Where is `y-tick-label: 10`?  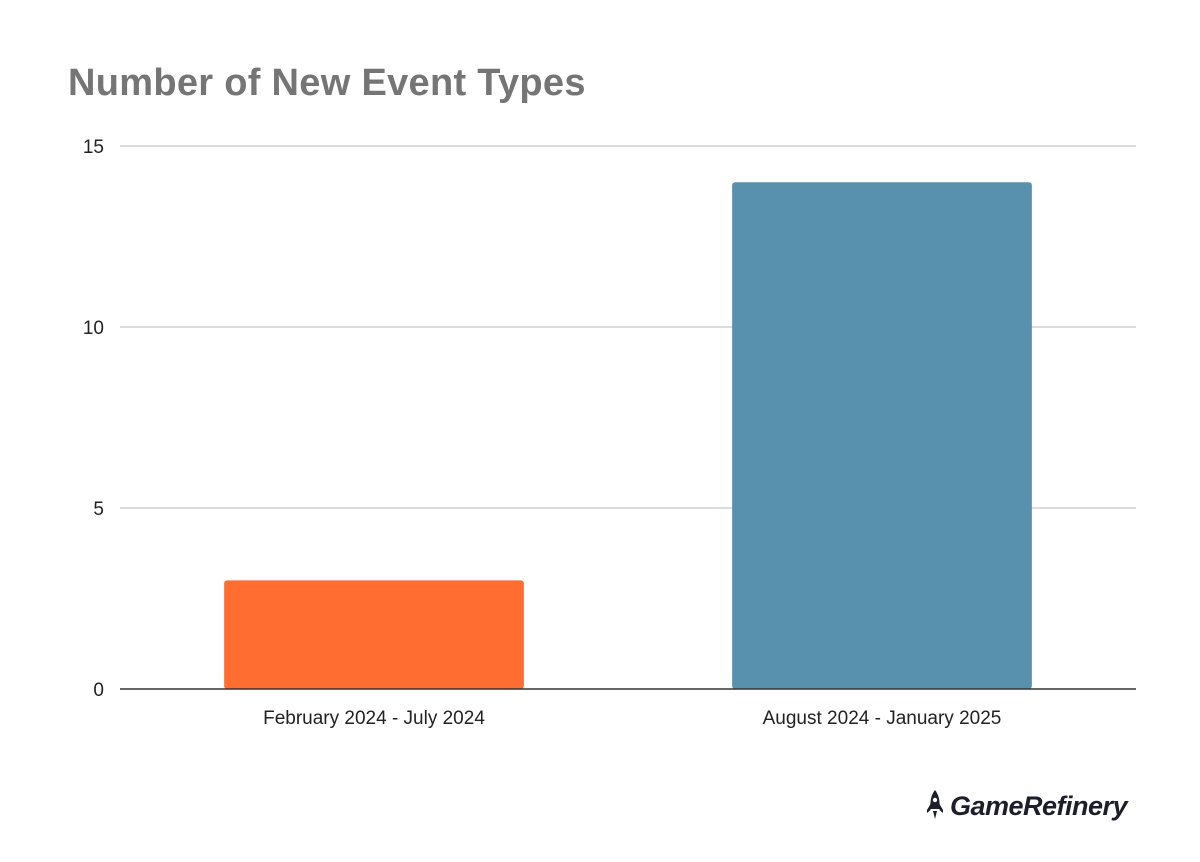
y-tick-label: 10 is located at coordinates (93, 328).